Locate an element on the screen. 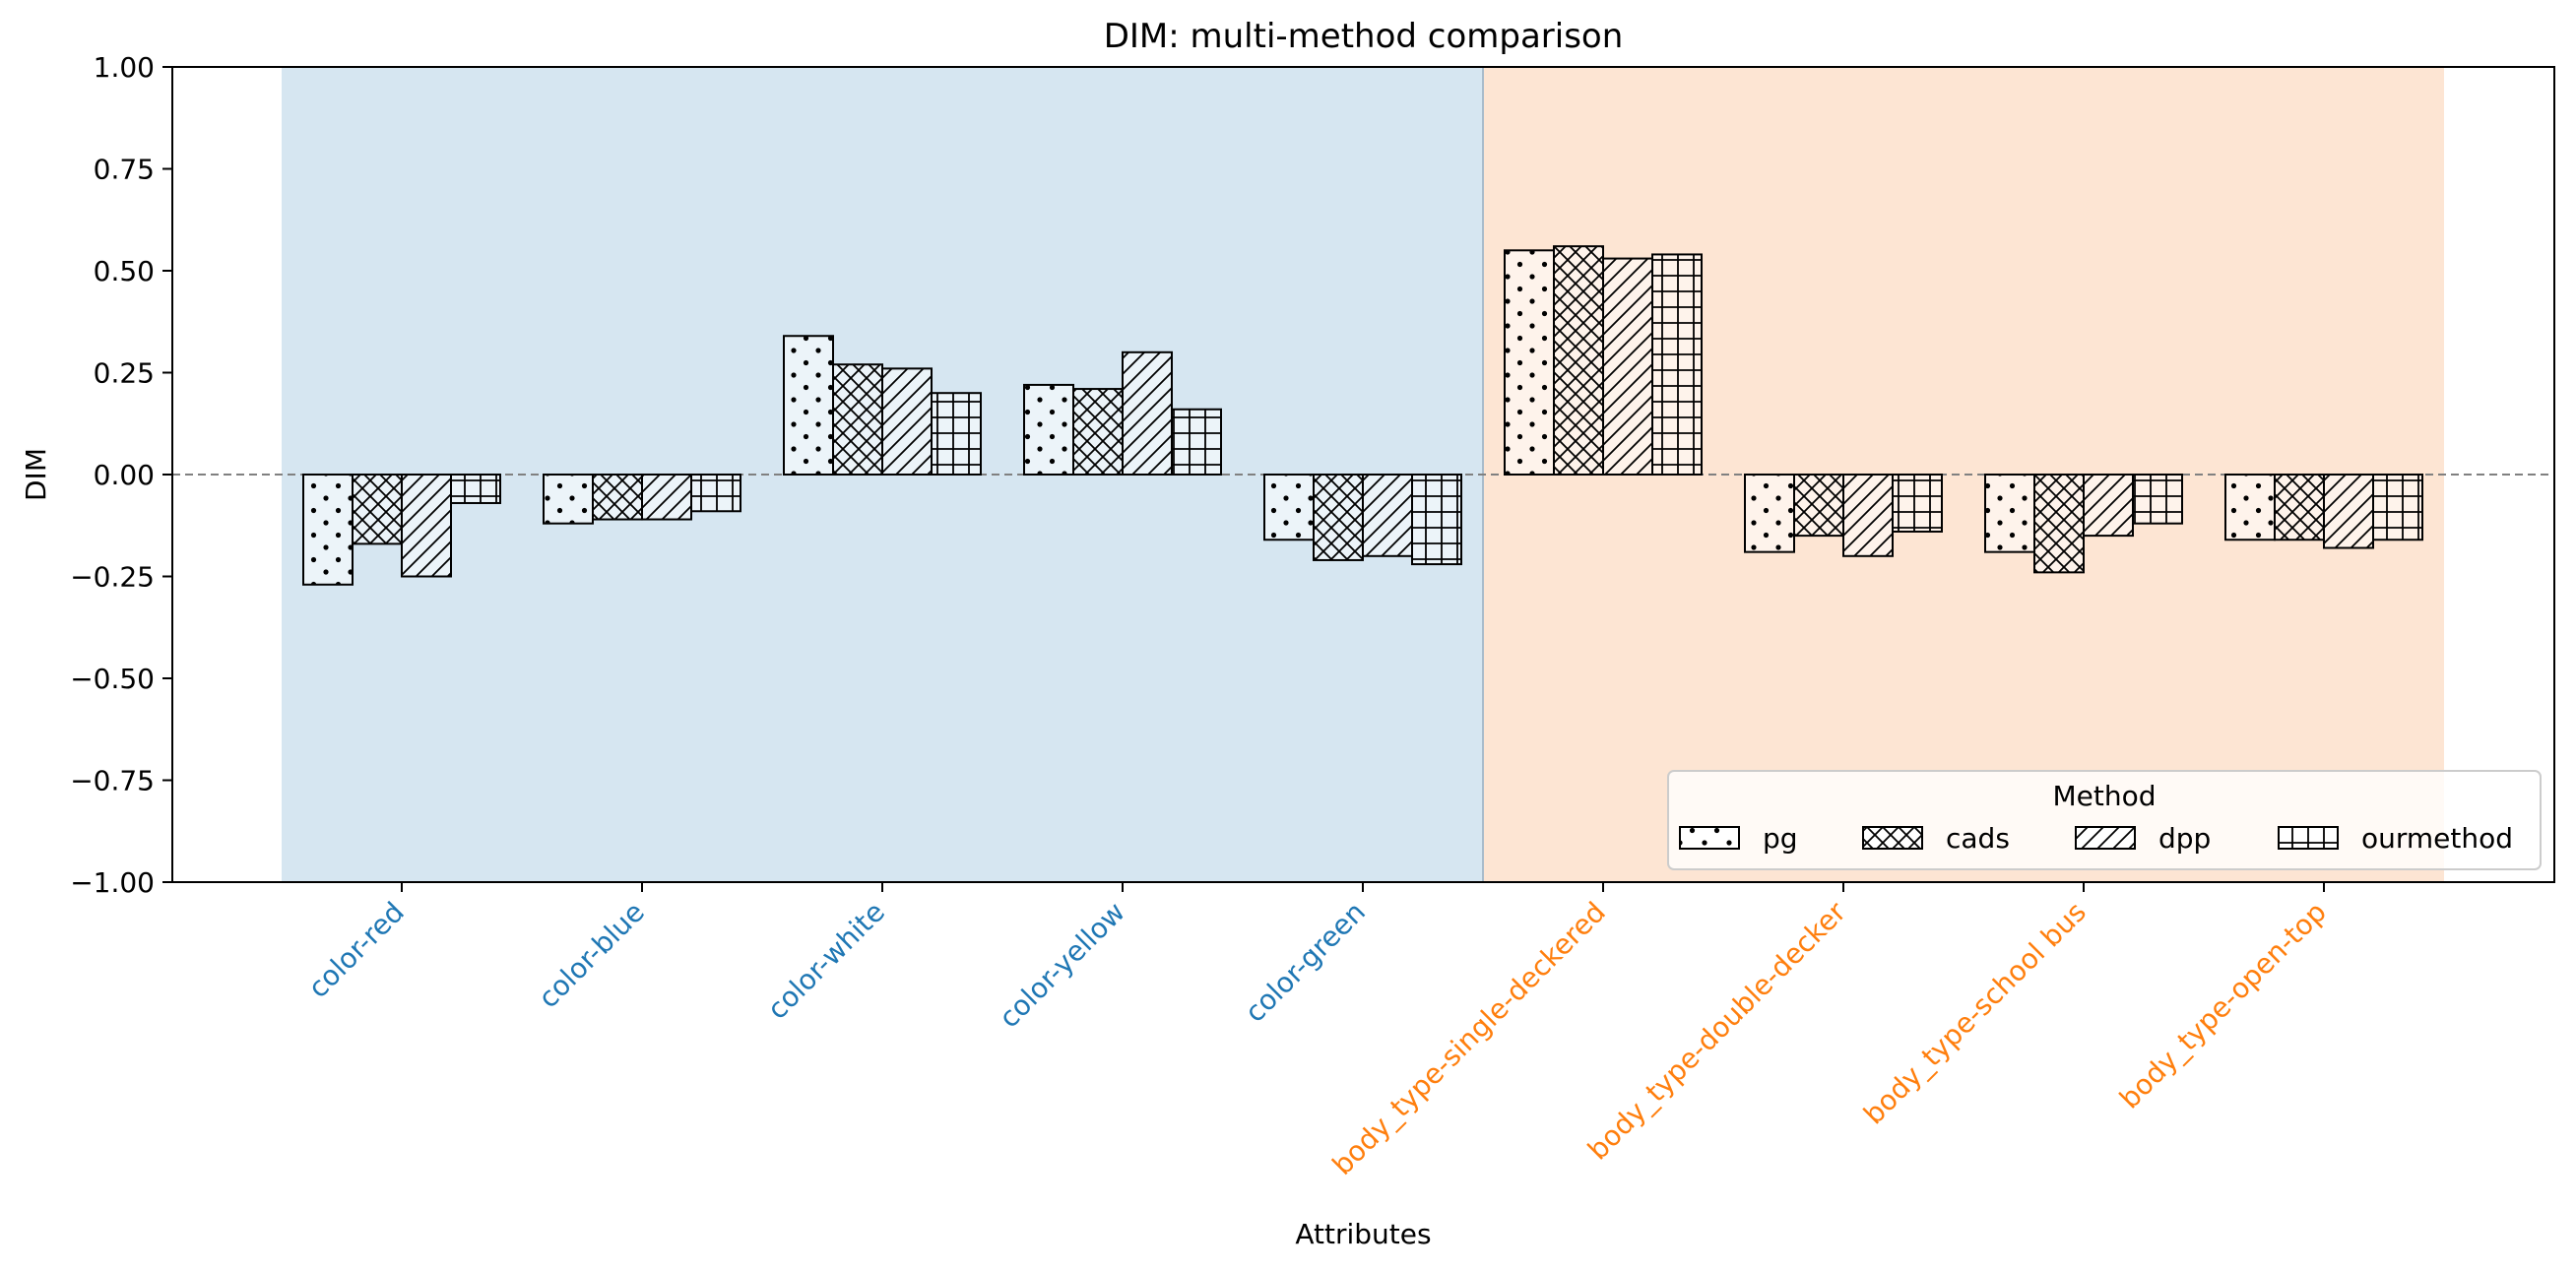  y-tick-label: 0.75 is located at coordinates (124, 170).